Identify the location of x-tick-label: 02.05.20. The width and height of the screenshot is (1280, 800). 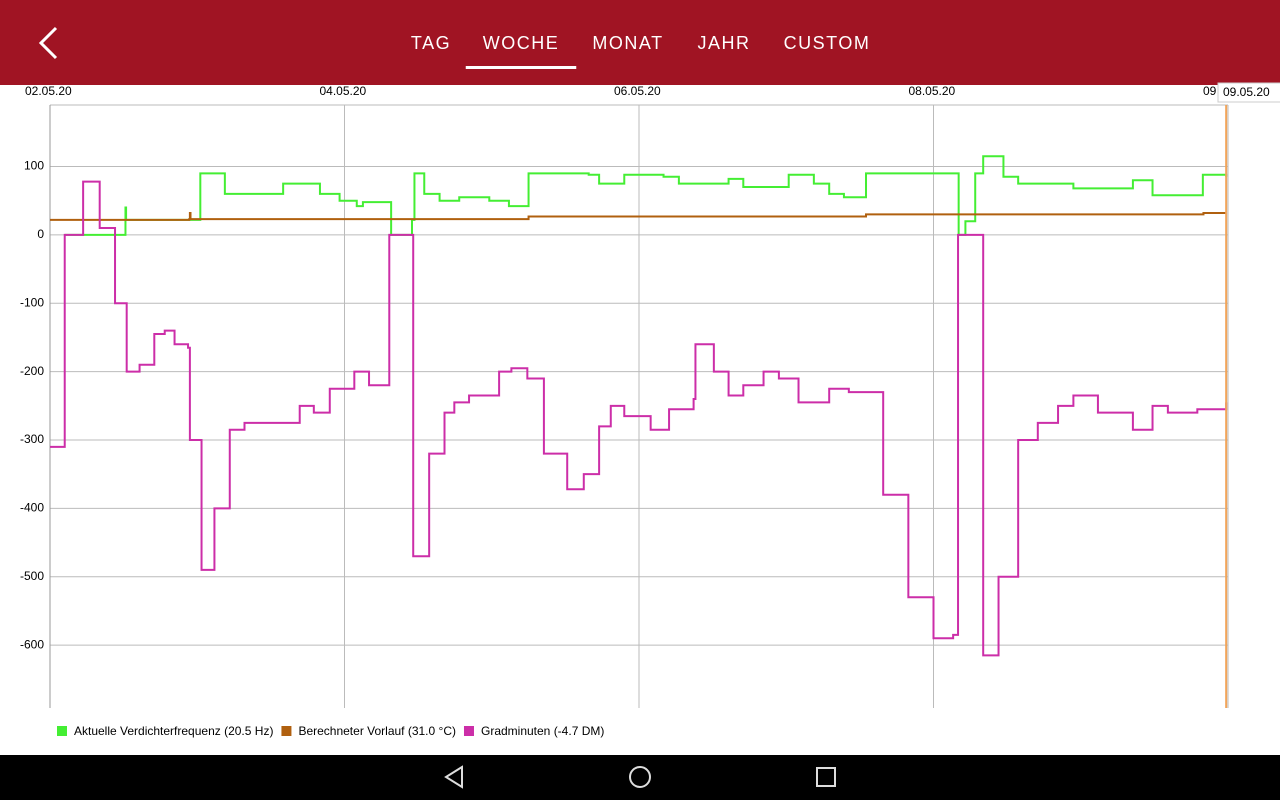
(48, 91).